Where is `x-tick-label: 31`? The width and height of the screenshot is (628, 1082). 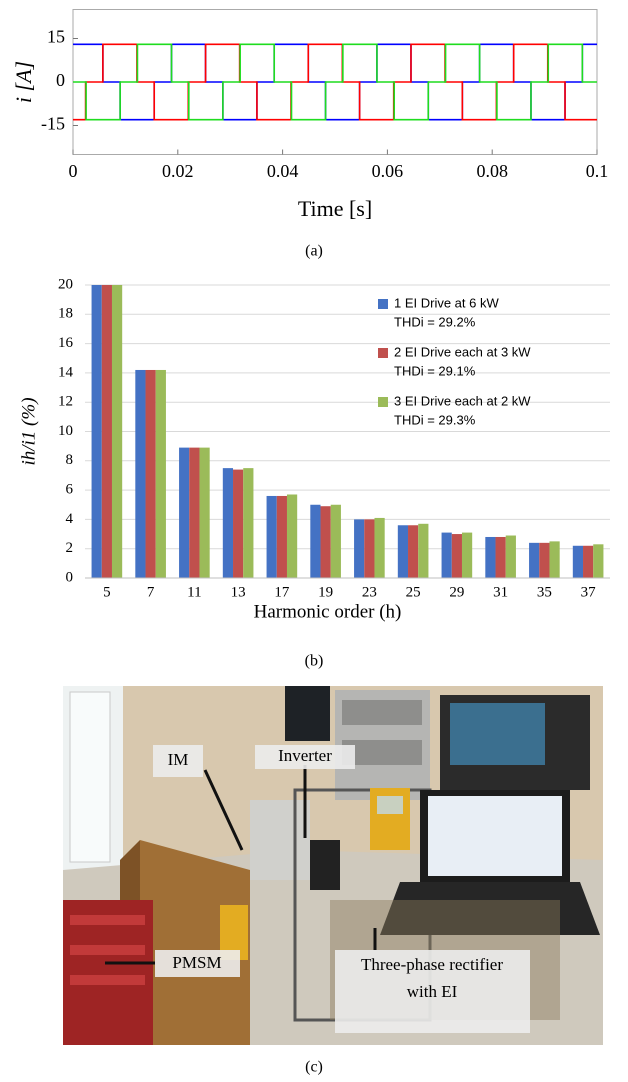
x-tick-label: 31 is located at coordinates (500, 592).